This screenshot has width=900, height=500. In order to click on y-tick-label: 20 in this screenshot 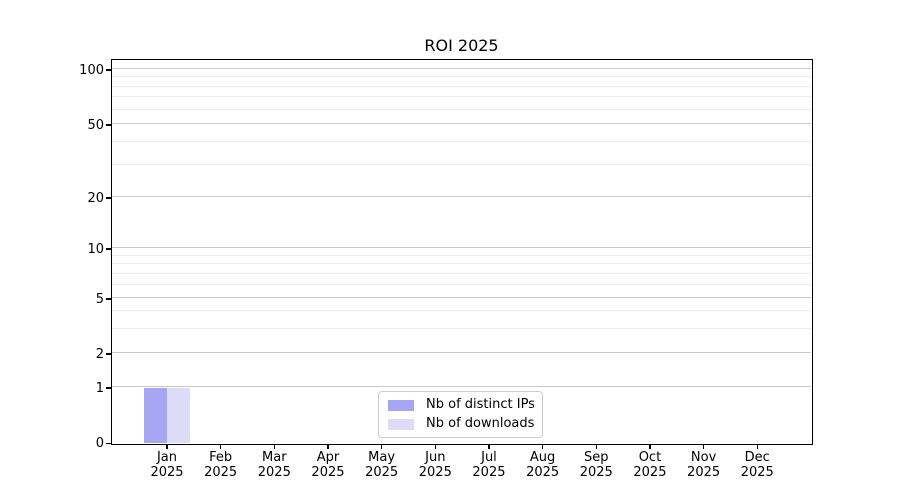, I will do `click(95, 198)`.